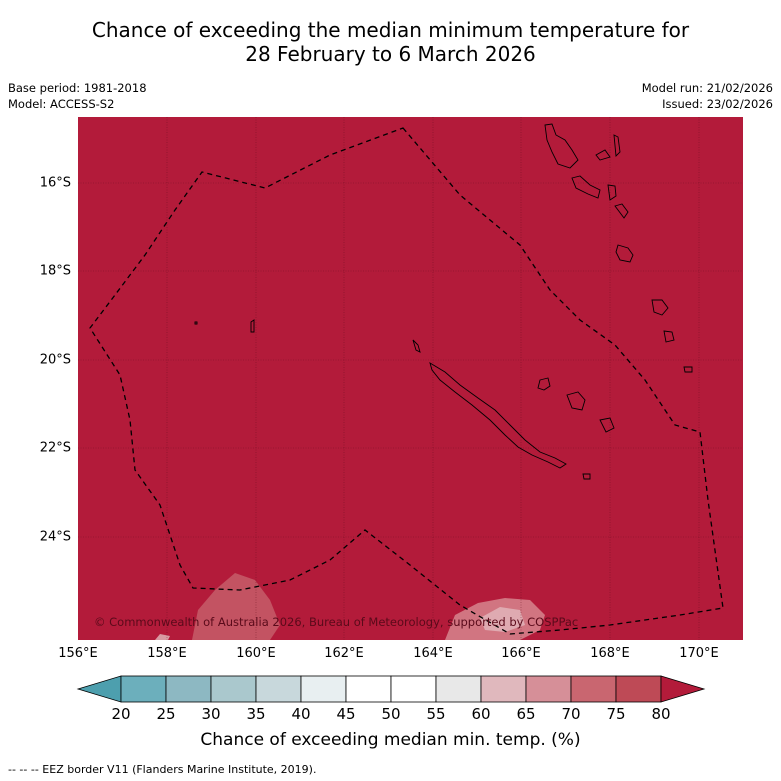 Image resolution: width=781 pixels, height=781 pixels. I want to click on colorbar, so click(391, 689).